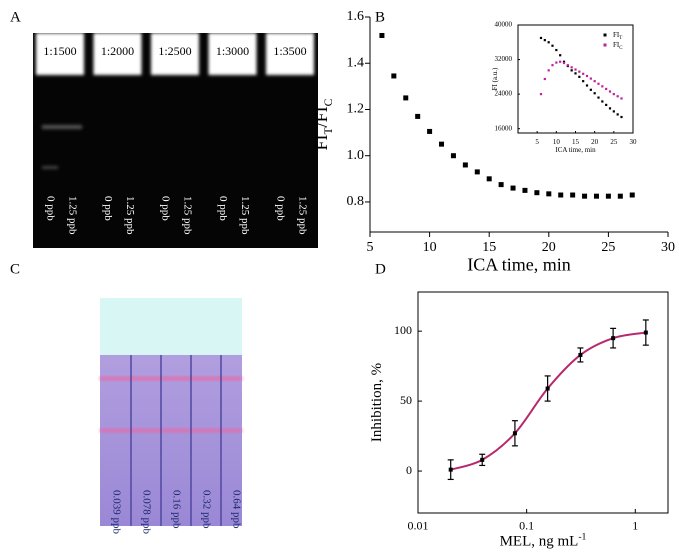 The height and width of the screenshot is (558, 679). Describe the element at coordinates (236, 509) in the screenshot. I see `strip-label: 0.64 ppb` at that location.